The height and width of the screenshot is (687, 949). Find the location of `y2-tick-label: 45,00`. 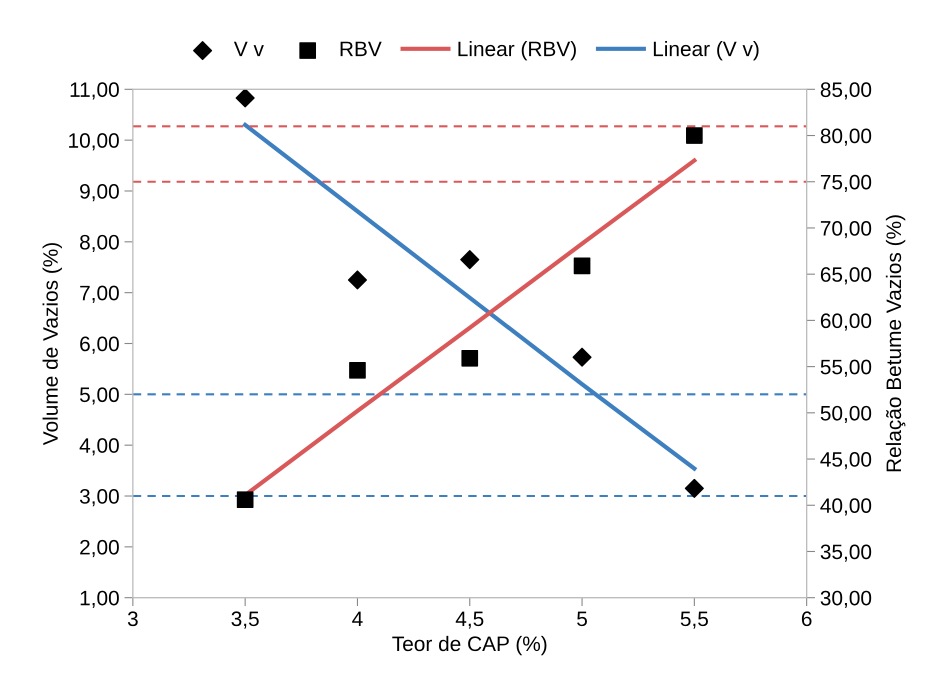

y2-tick-label: 45,00 is located at coordinates (846, 461).